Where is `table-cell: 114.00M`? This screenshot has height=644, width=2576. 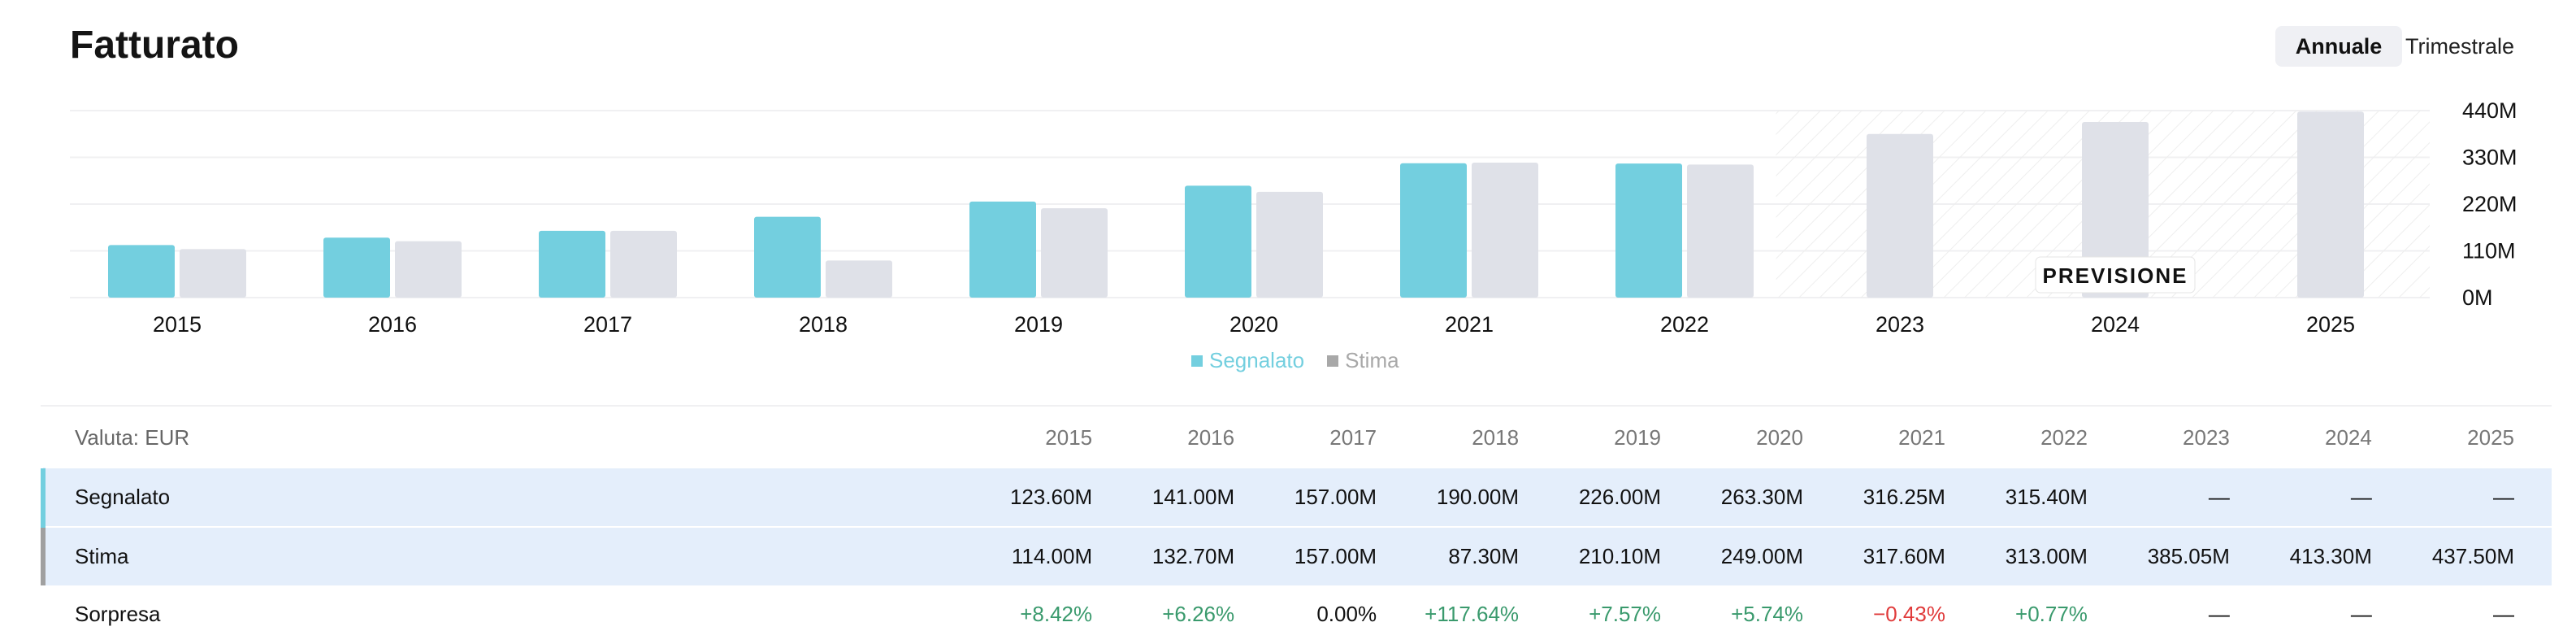 table-cell: 114.00M is located at coordinates (1058, 556).